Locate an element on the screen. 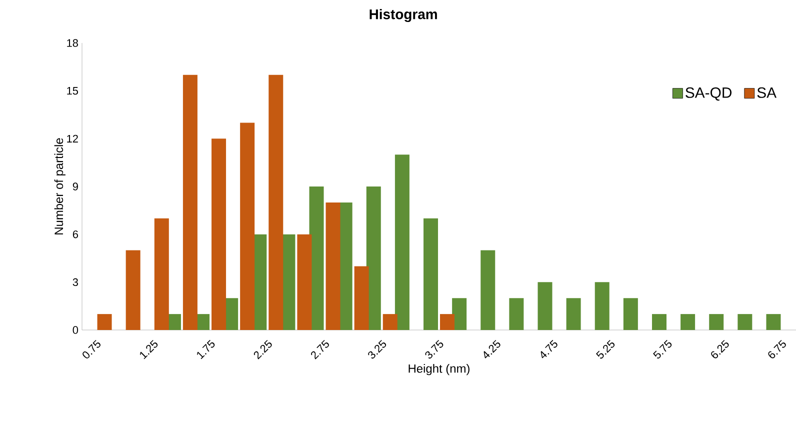  y-axis-title: Number of particle is located at coordinates (60, 186).